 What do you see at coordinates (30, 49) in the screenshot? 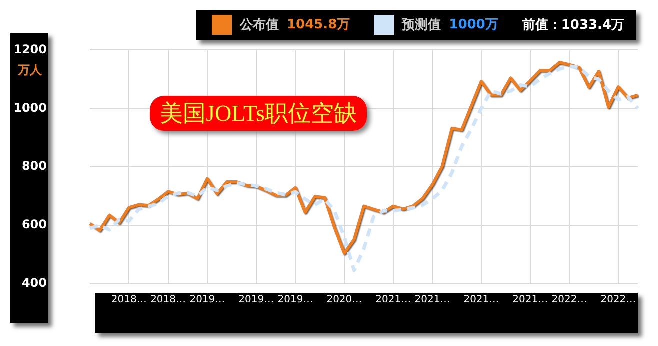
I see `y-tick-label: 1200` at bounding box center [30, 49].